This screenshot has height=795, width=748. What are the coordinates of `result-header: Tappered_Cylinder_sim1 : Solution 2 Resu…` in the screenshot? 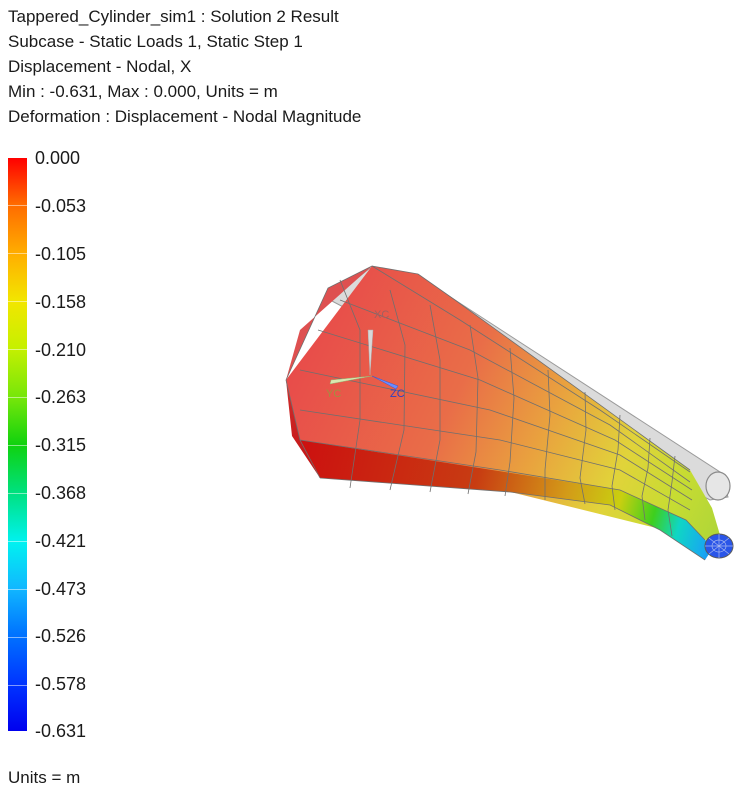 It's located at (184, 66).